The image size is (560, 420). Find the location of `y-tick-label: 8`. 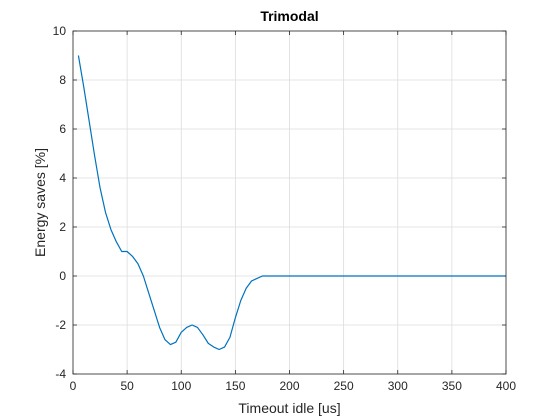

y-tick-label: 8 is located at coordinates (62, 80).